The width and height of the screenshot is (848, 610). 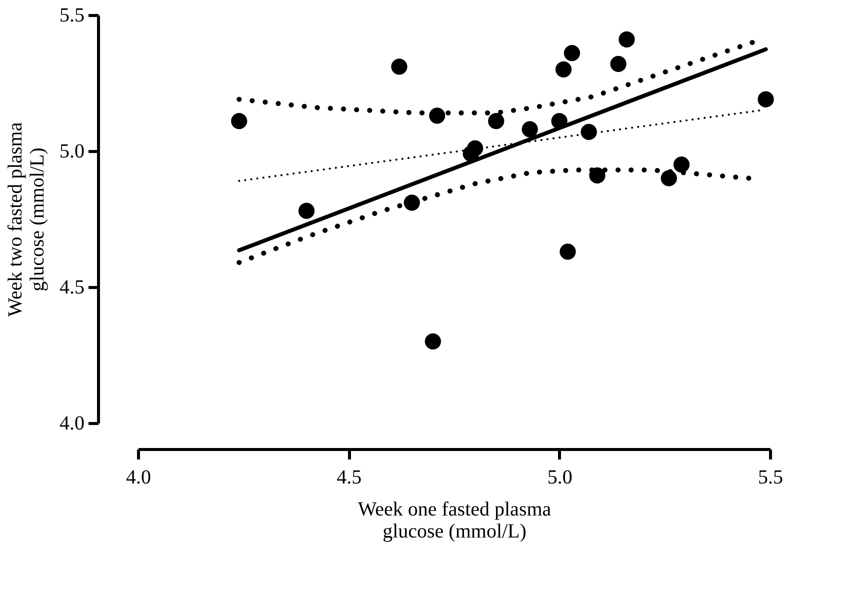 I want to click on y-tick-label: 5.0, so click(x=72, y=151).